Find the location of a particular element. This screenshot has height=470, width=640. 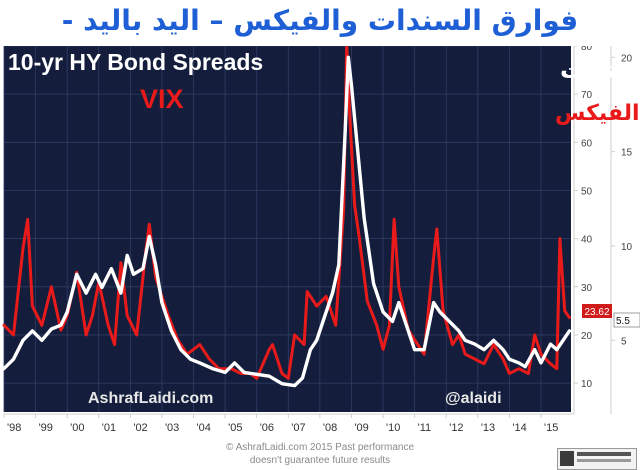

x-tick-label: '12 is located at coordinates (456, 428).